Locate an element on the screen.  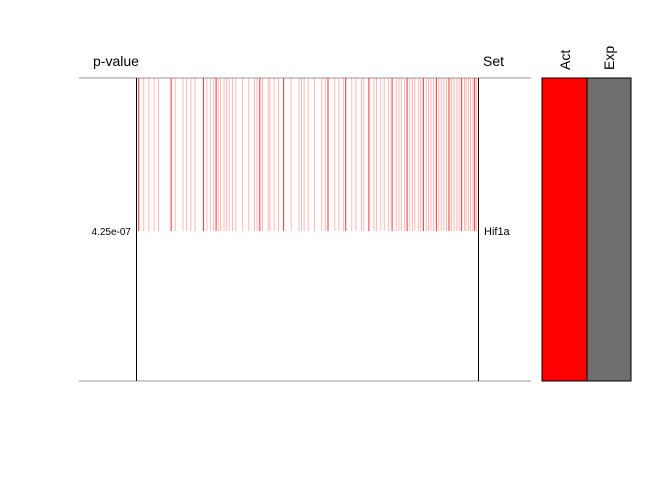
heatmap-panel: Act Exp is located at coordinates (586, 214).